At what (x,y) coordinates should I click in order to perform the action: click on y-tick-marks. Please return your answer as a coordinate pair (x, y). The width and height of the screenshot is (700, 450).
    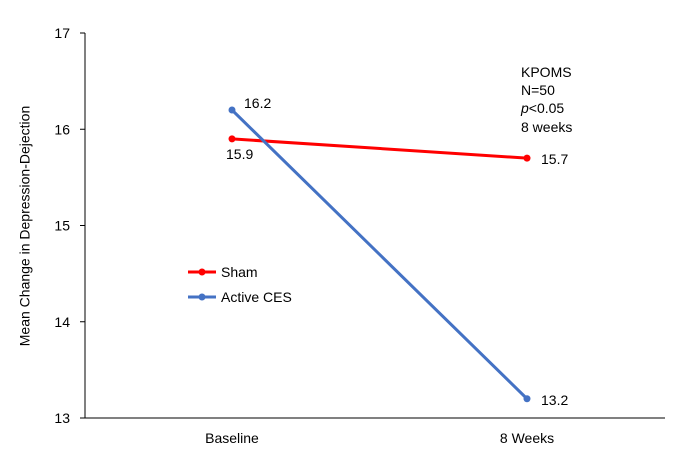
    Looking at the image, I should click on (82, 225).